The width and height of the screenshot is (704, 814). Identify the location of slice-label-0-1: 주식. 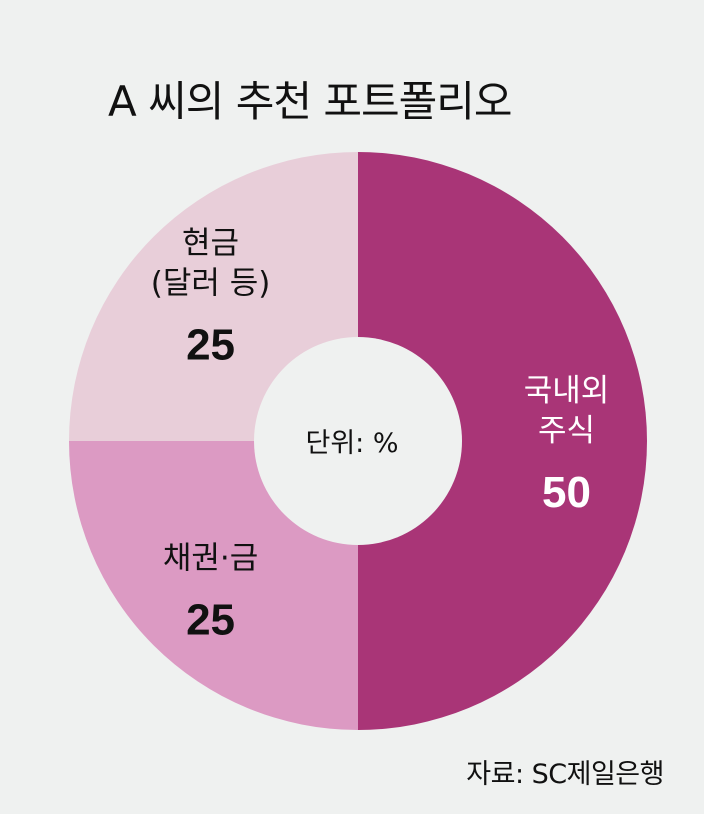
(566, 431).